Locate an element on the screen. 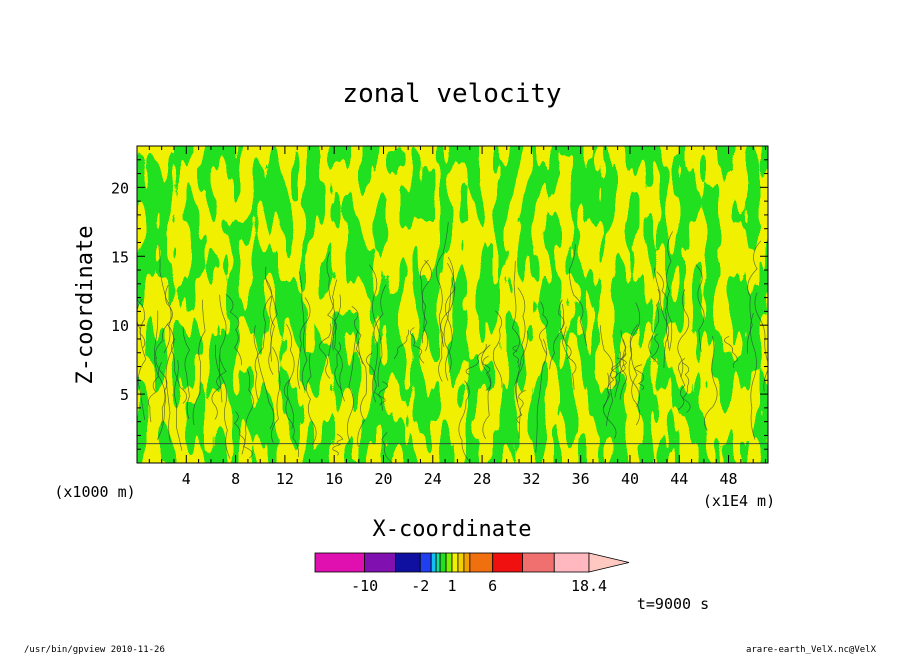  x-tick-label: 16 is located at coordinates (334, 479).